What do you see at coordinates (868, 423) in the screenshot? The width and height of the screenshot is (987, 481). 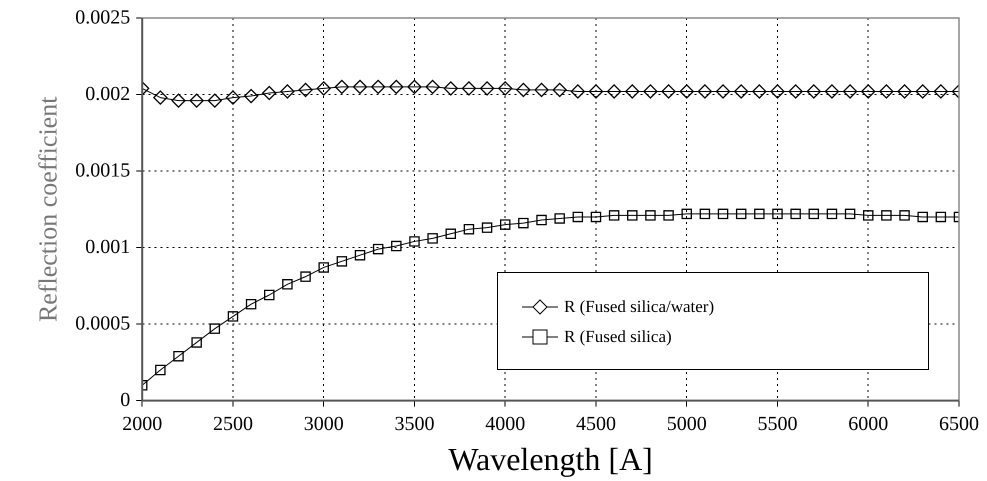 I see `x-tick-label: 6000` at bounding box center [868, 423].